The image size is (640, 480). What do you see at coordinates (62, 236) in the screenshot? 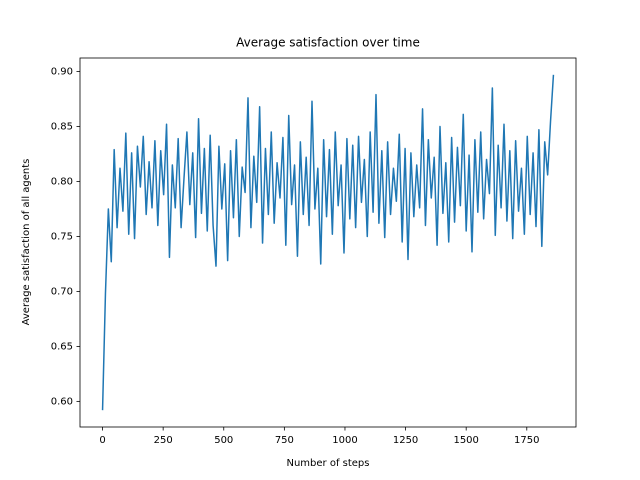
I see `y-tick-label: 0.75` at bounding box center [62, 236].